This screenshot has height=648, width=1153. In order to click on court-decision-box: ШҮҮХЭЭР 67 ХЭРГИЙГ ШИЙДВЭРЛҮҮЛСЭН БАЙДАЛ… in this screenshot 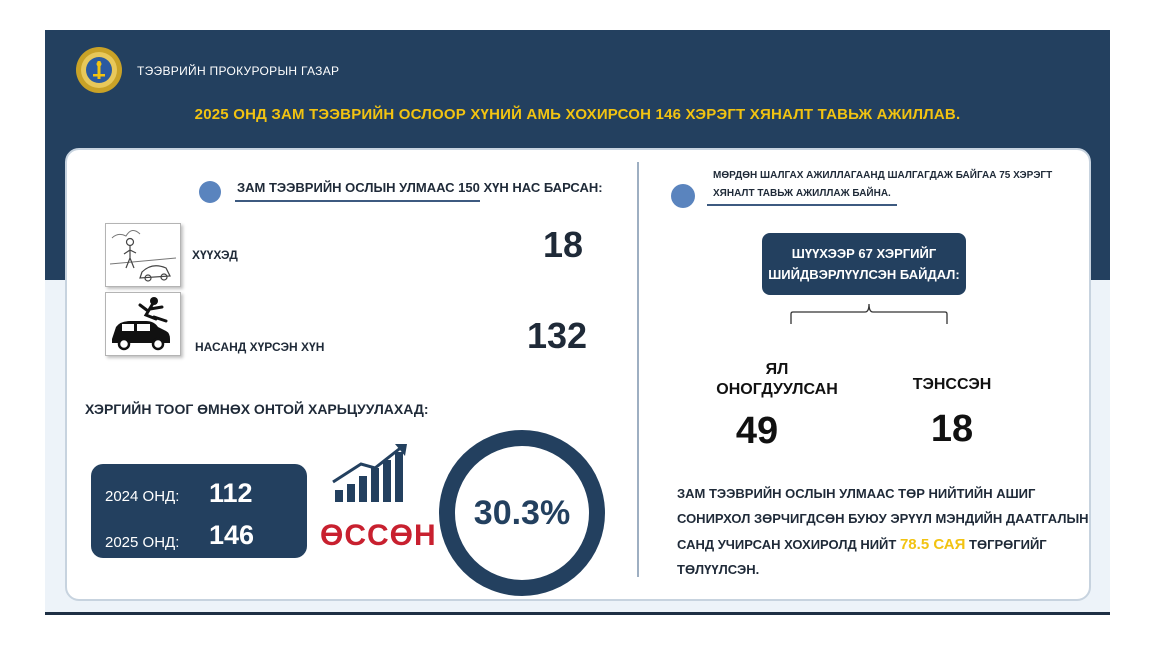, I will do `click(864, 264)`.